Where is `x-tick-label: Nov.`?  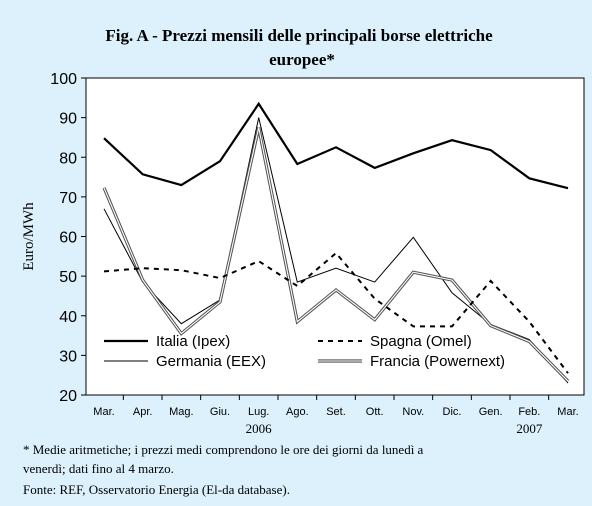
x-tick-label: Nov. is located at coordinates (413, 412).